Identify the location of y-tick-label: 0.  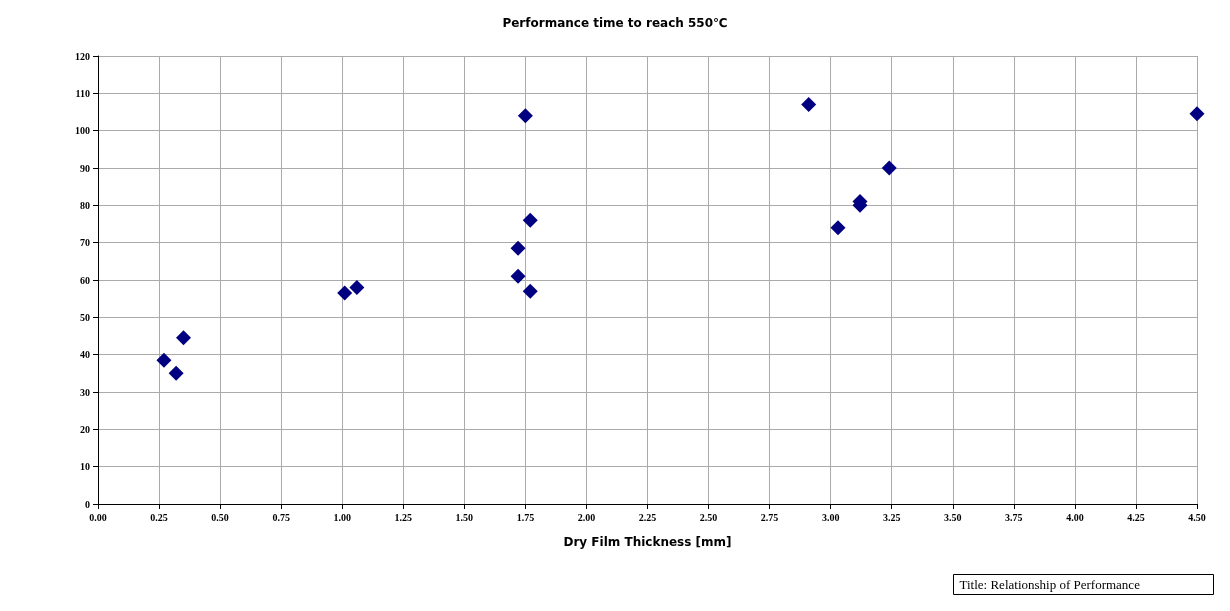
(87, 504).